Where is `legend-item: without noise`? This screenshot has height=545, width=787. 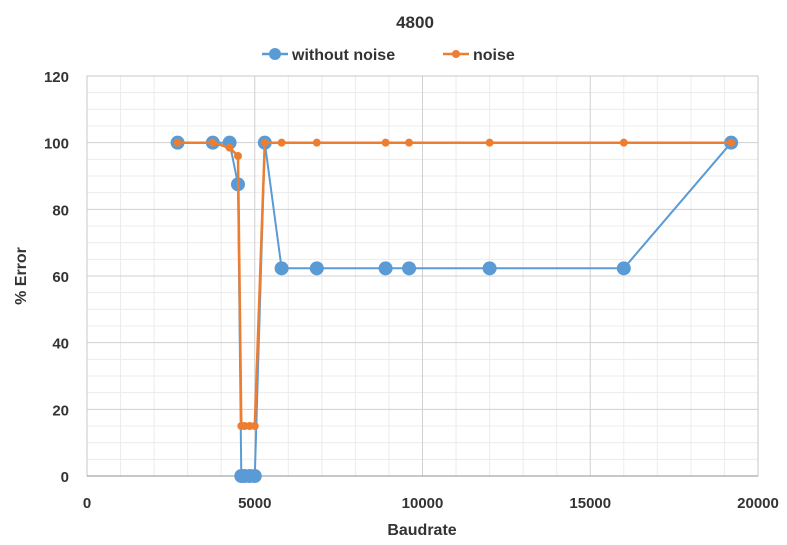
legend-item: without noise is located at coordinates (328, 55).